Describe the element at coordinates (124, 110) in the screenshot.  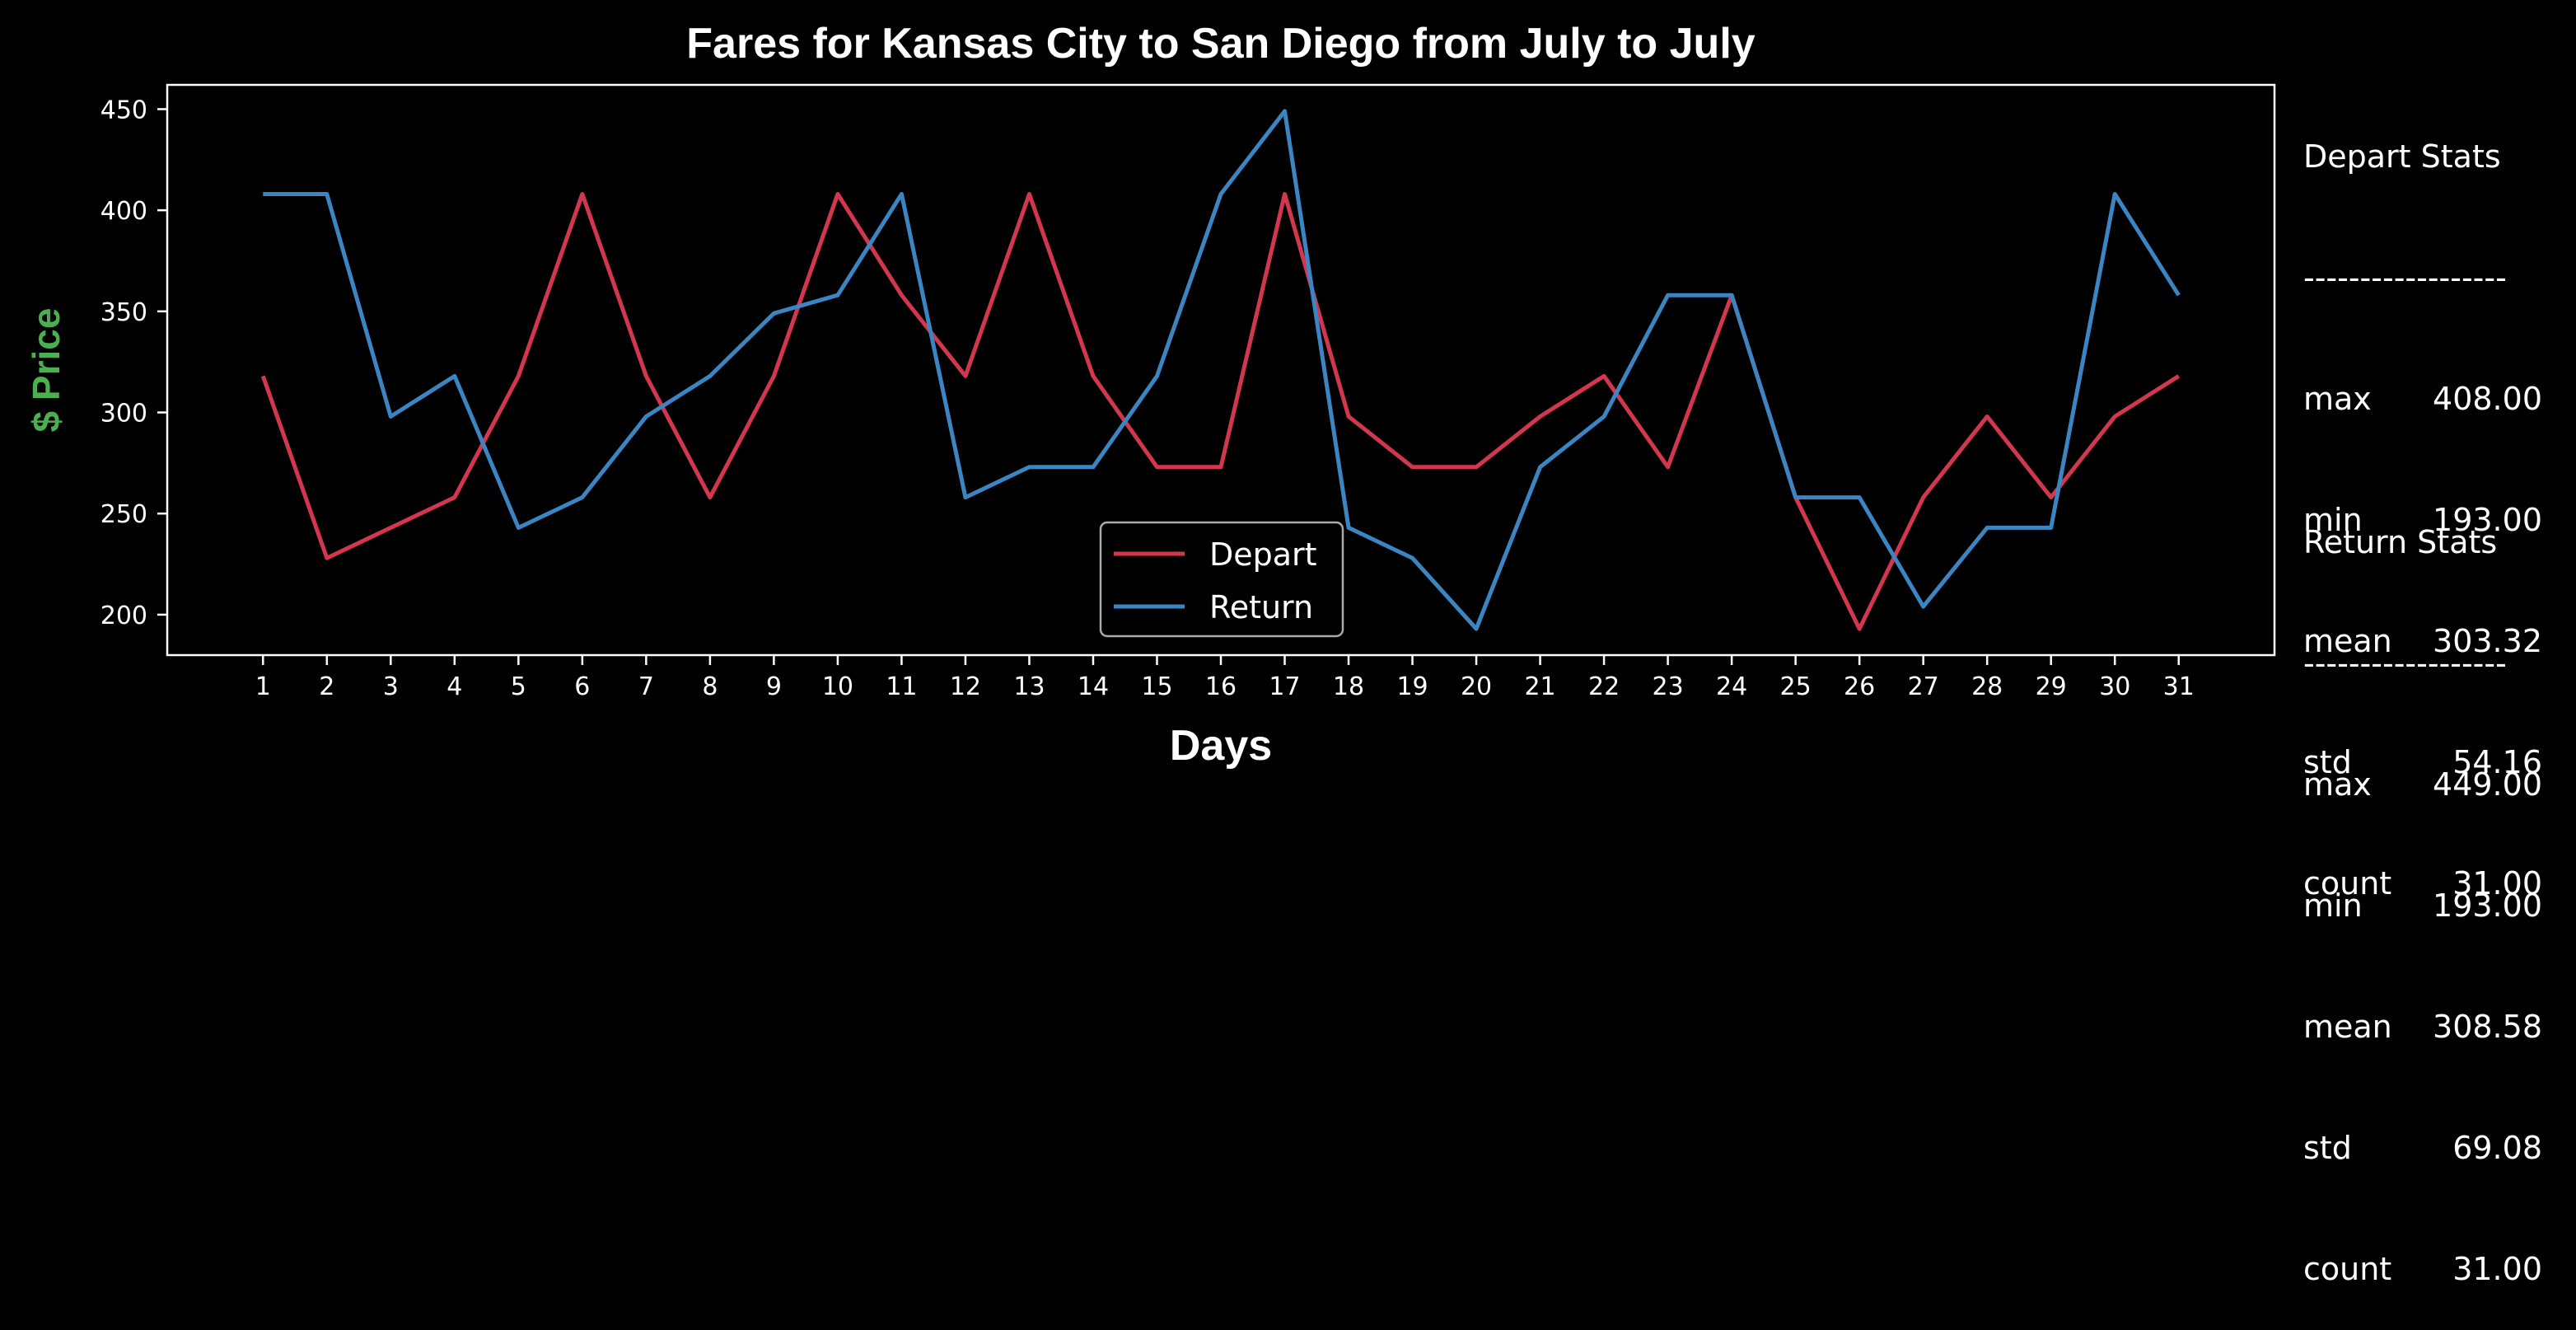
I see `y-tick-label: 450` at that location.